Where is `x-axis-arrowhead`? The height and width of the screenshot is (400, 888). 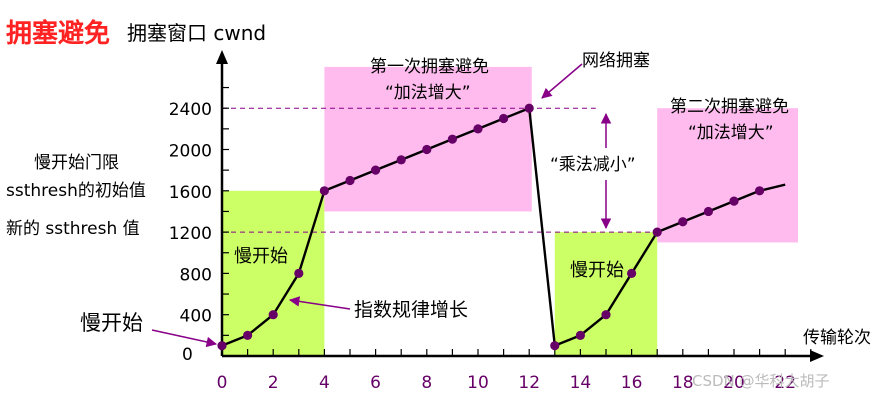
x-axis-arrowhead is located at coordinates (817, 356).